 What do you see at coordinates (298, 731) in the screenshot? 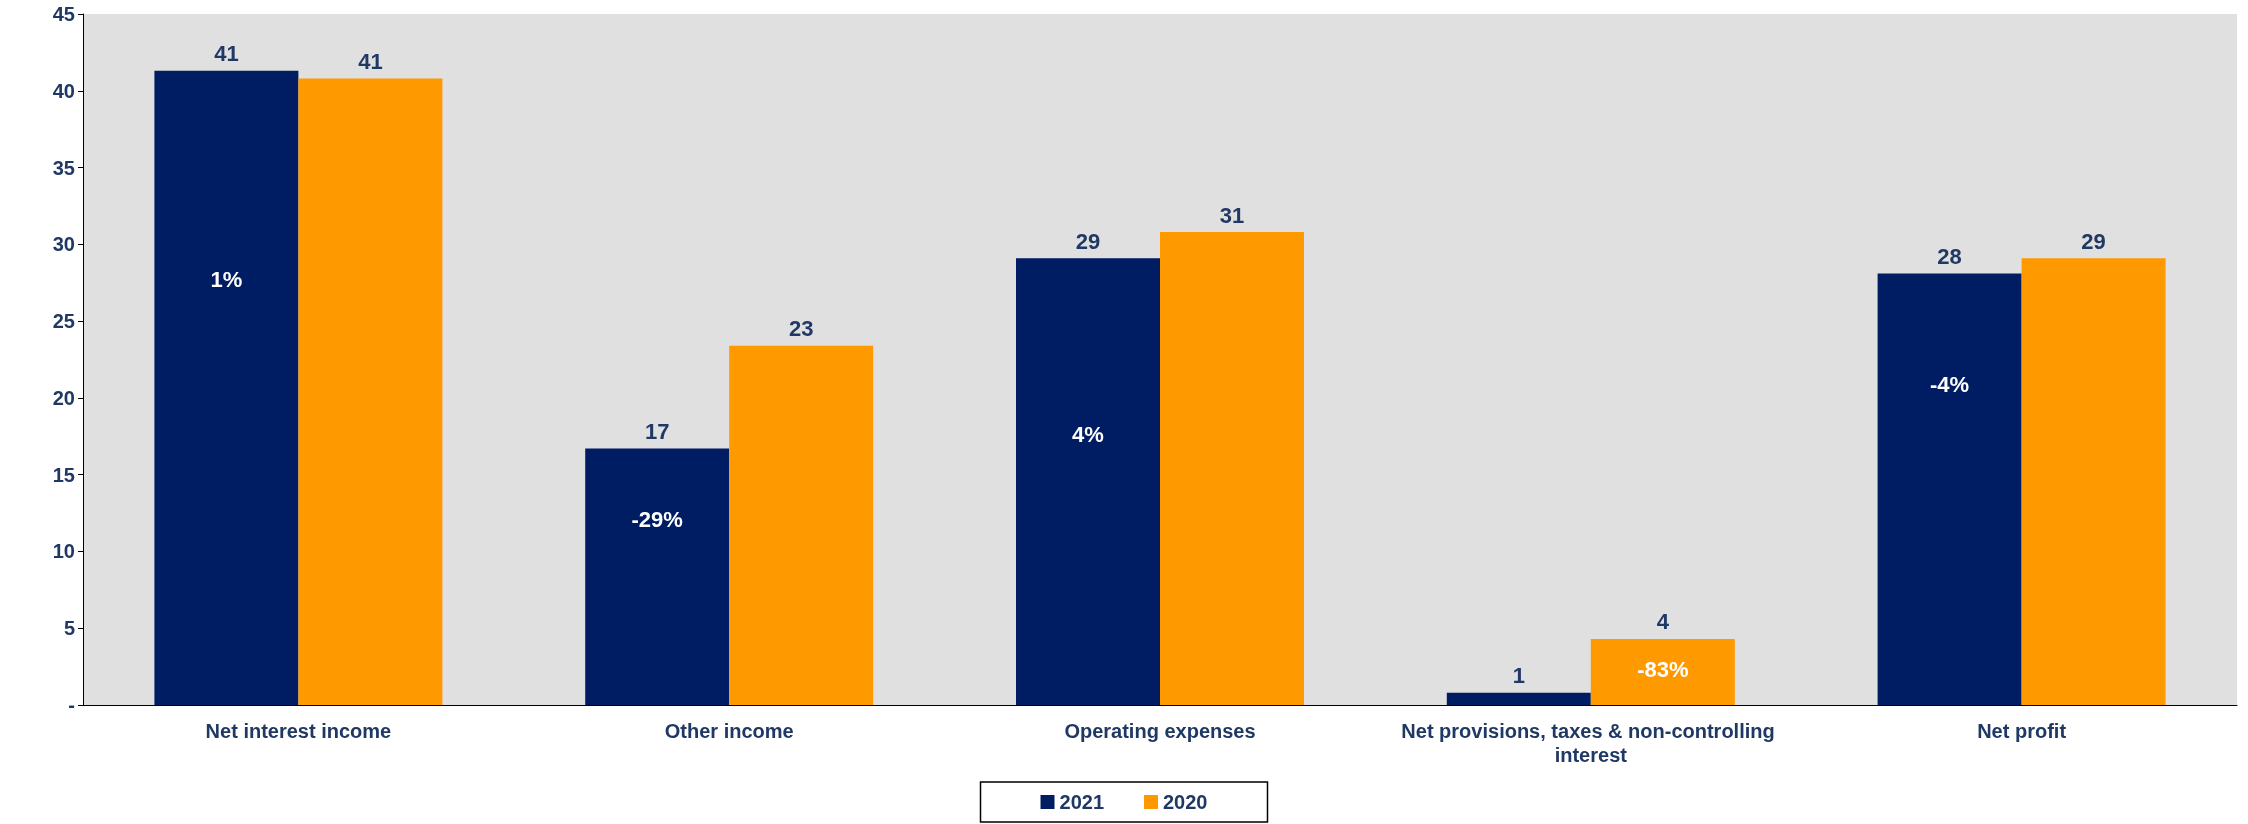
I see `x-tick-label: Net interest income` at bounding box center [298, 731].